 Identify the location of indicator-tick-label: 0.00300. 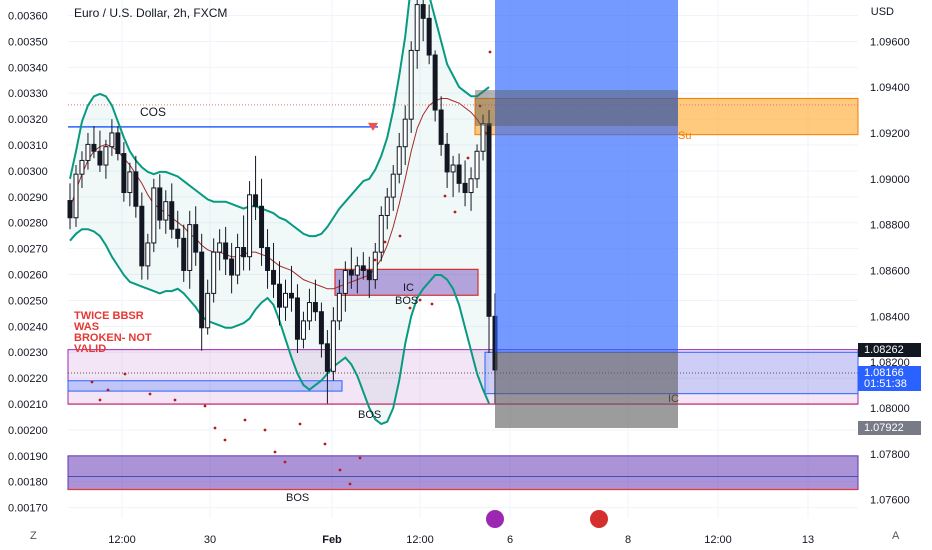
(28, 172).